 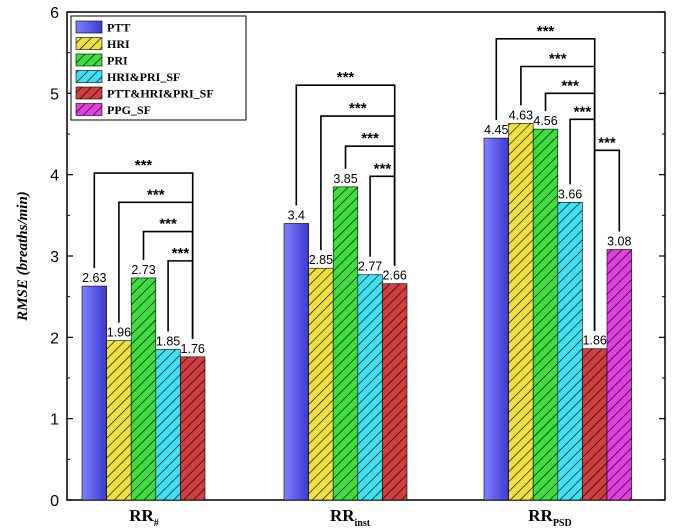 What do you see at coordinates (117, 61) in the screenshot?
I see `legend-label: PRI` at bounding box center [117, 61].